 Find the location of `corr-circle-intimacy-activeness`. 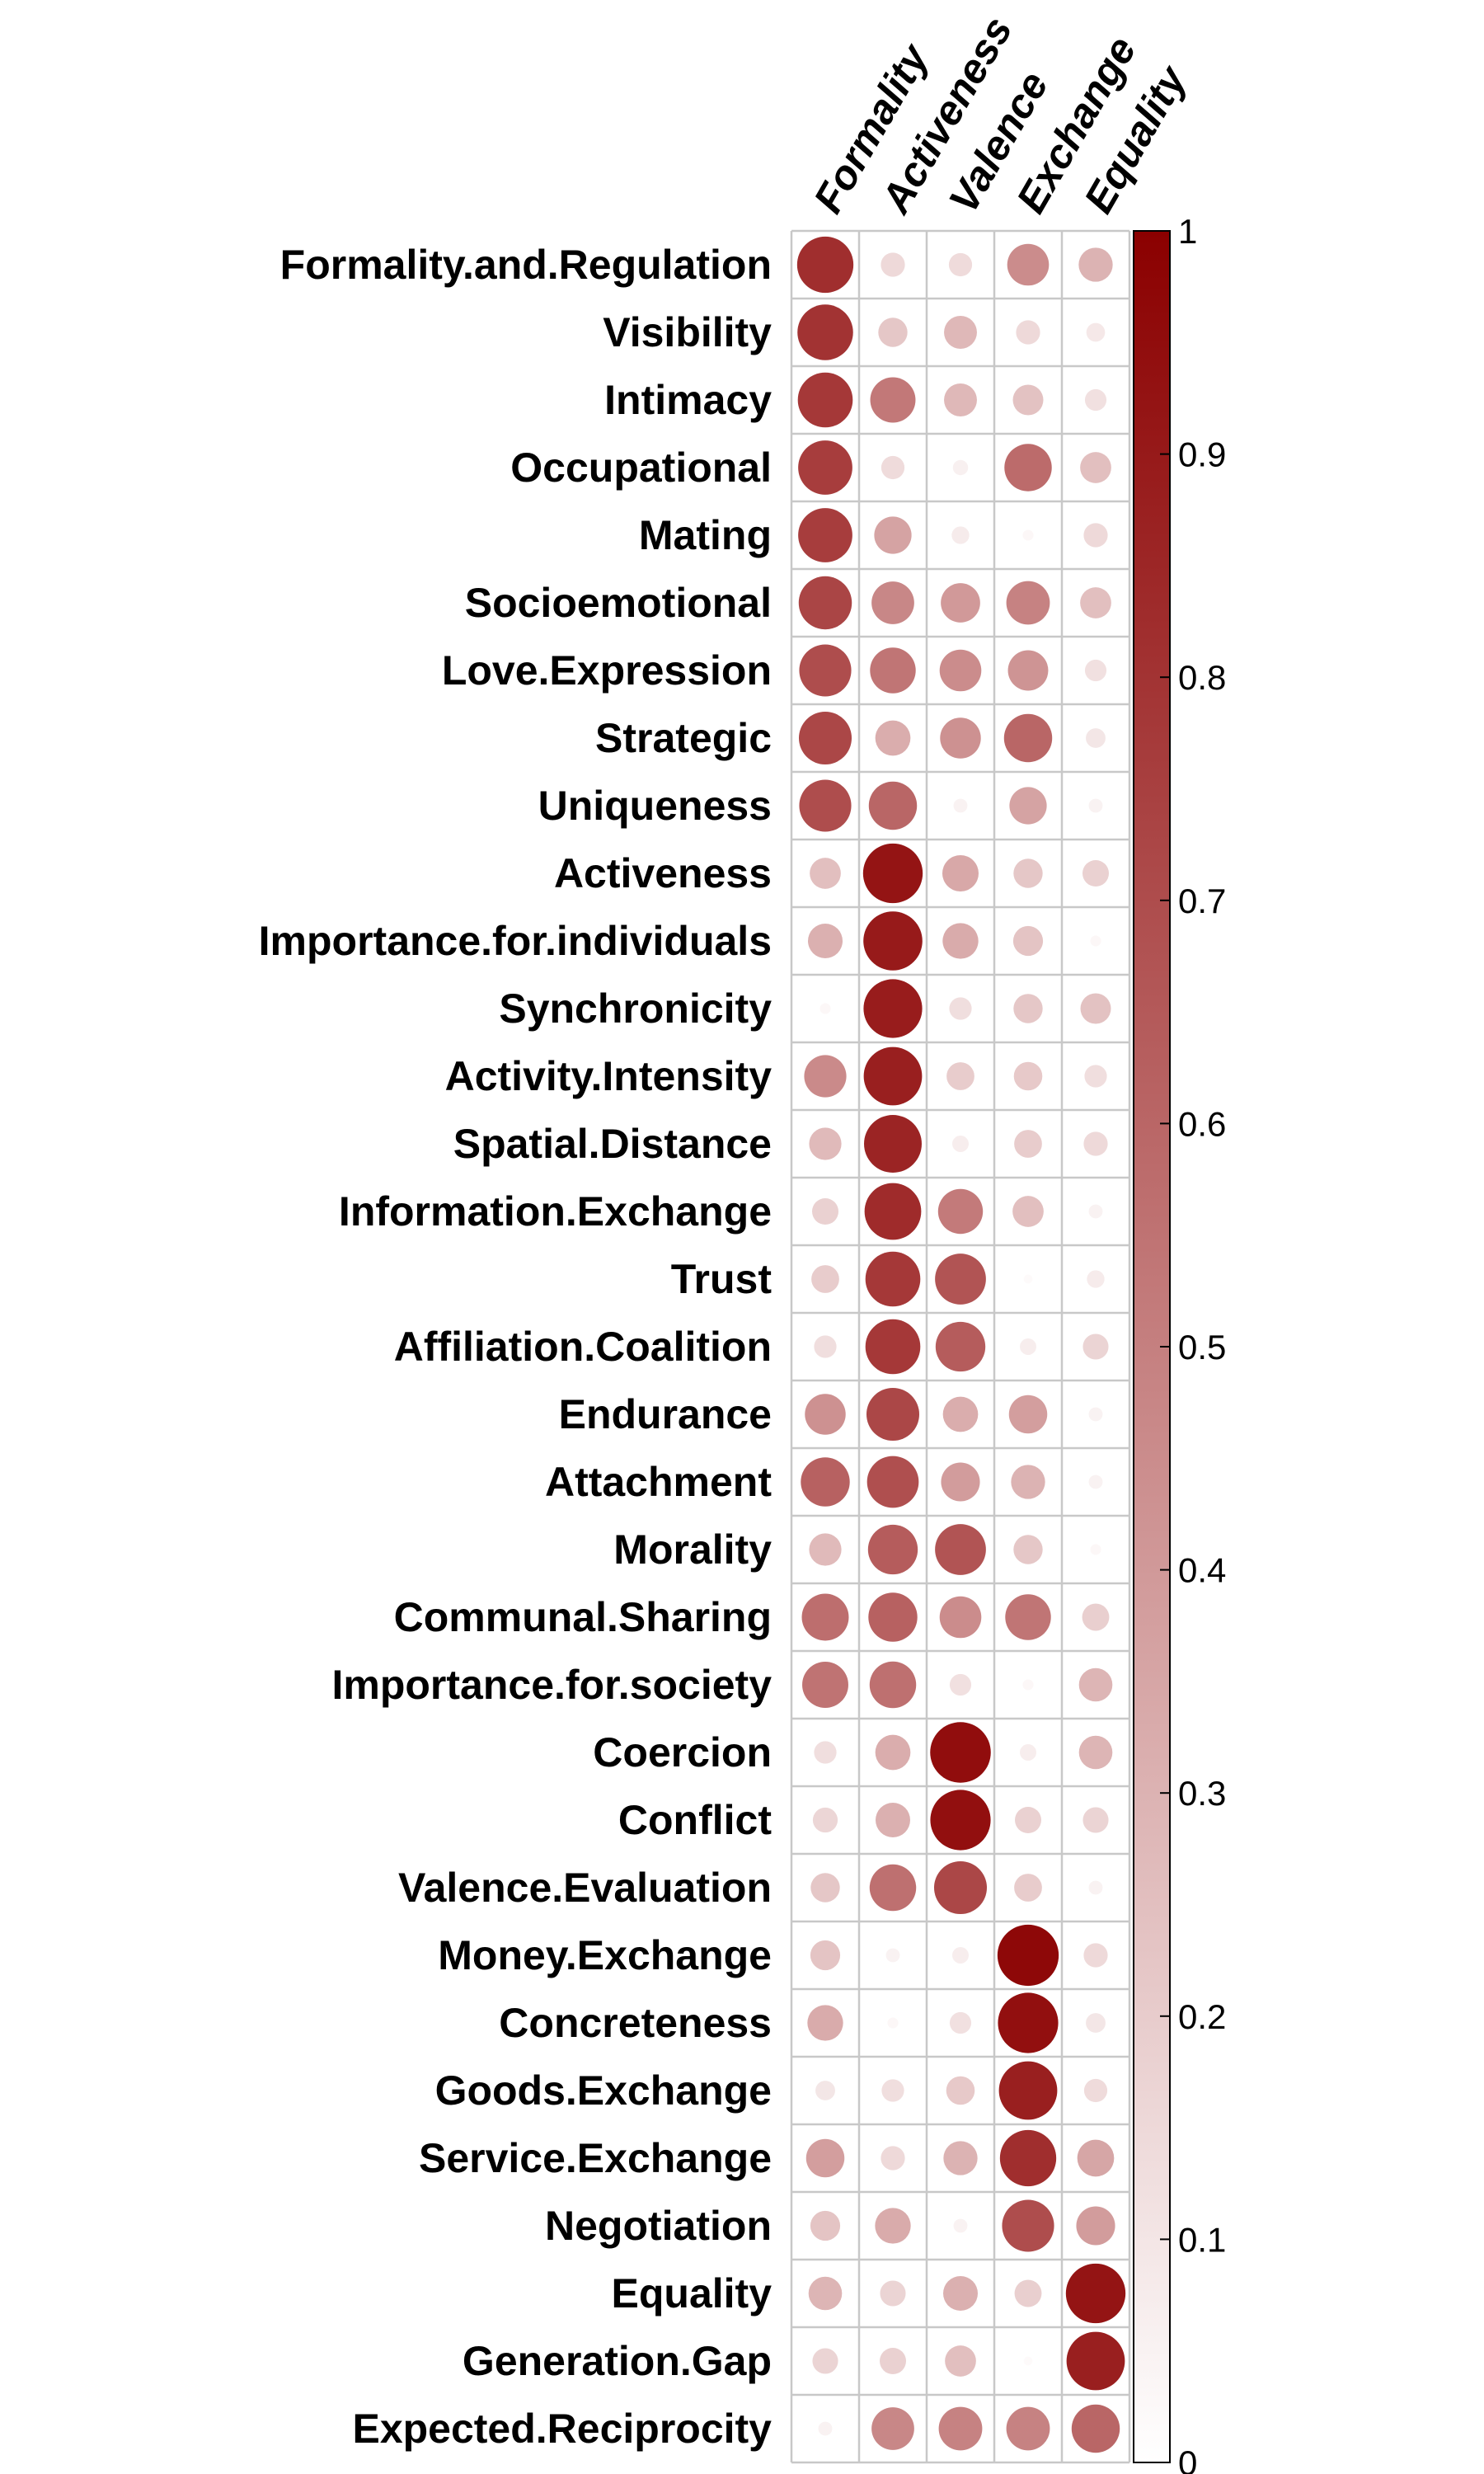

corr-circle-intimacy-activeness is located at coordinates (893, 400).